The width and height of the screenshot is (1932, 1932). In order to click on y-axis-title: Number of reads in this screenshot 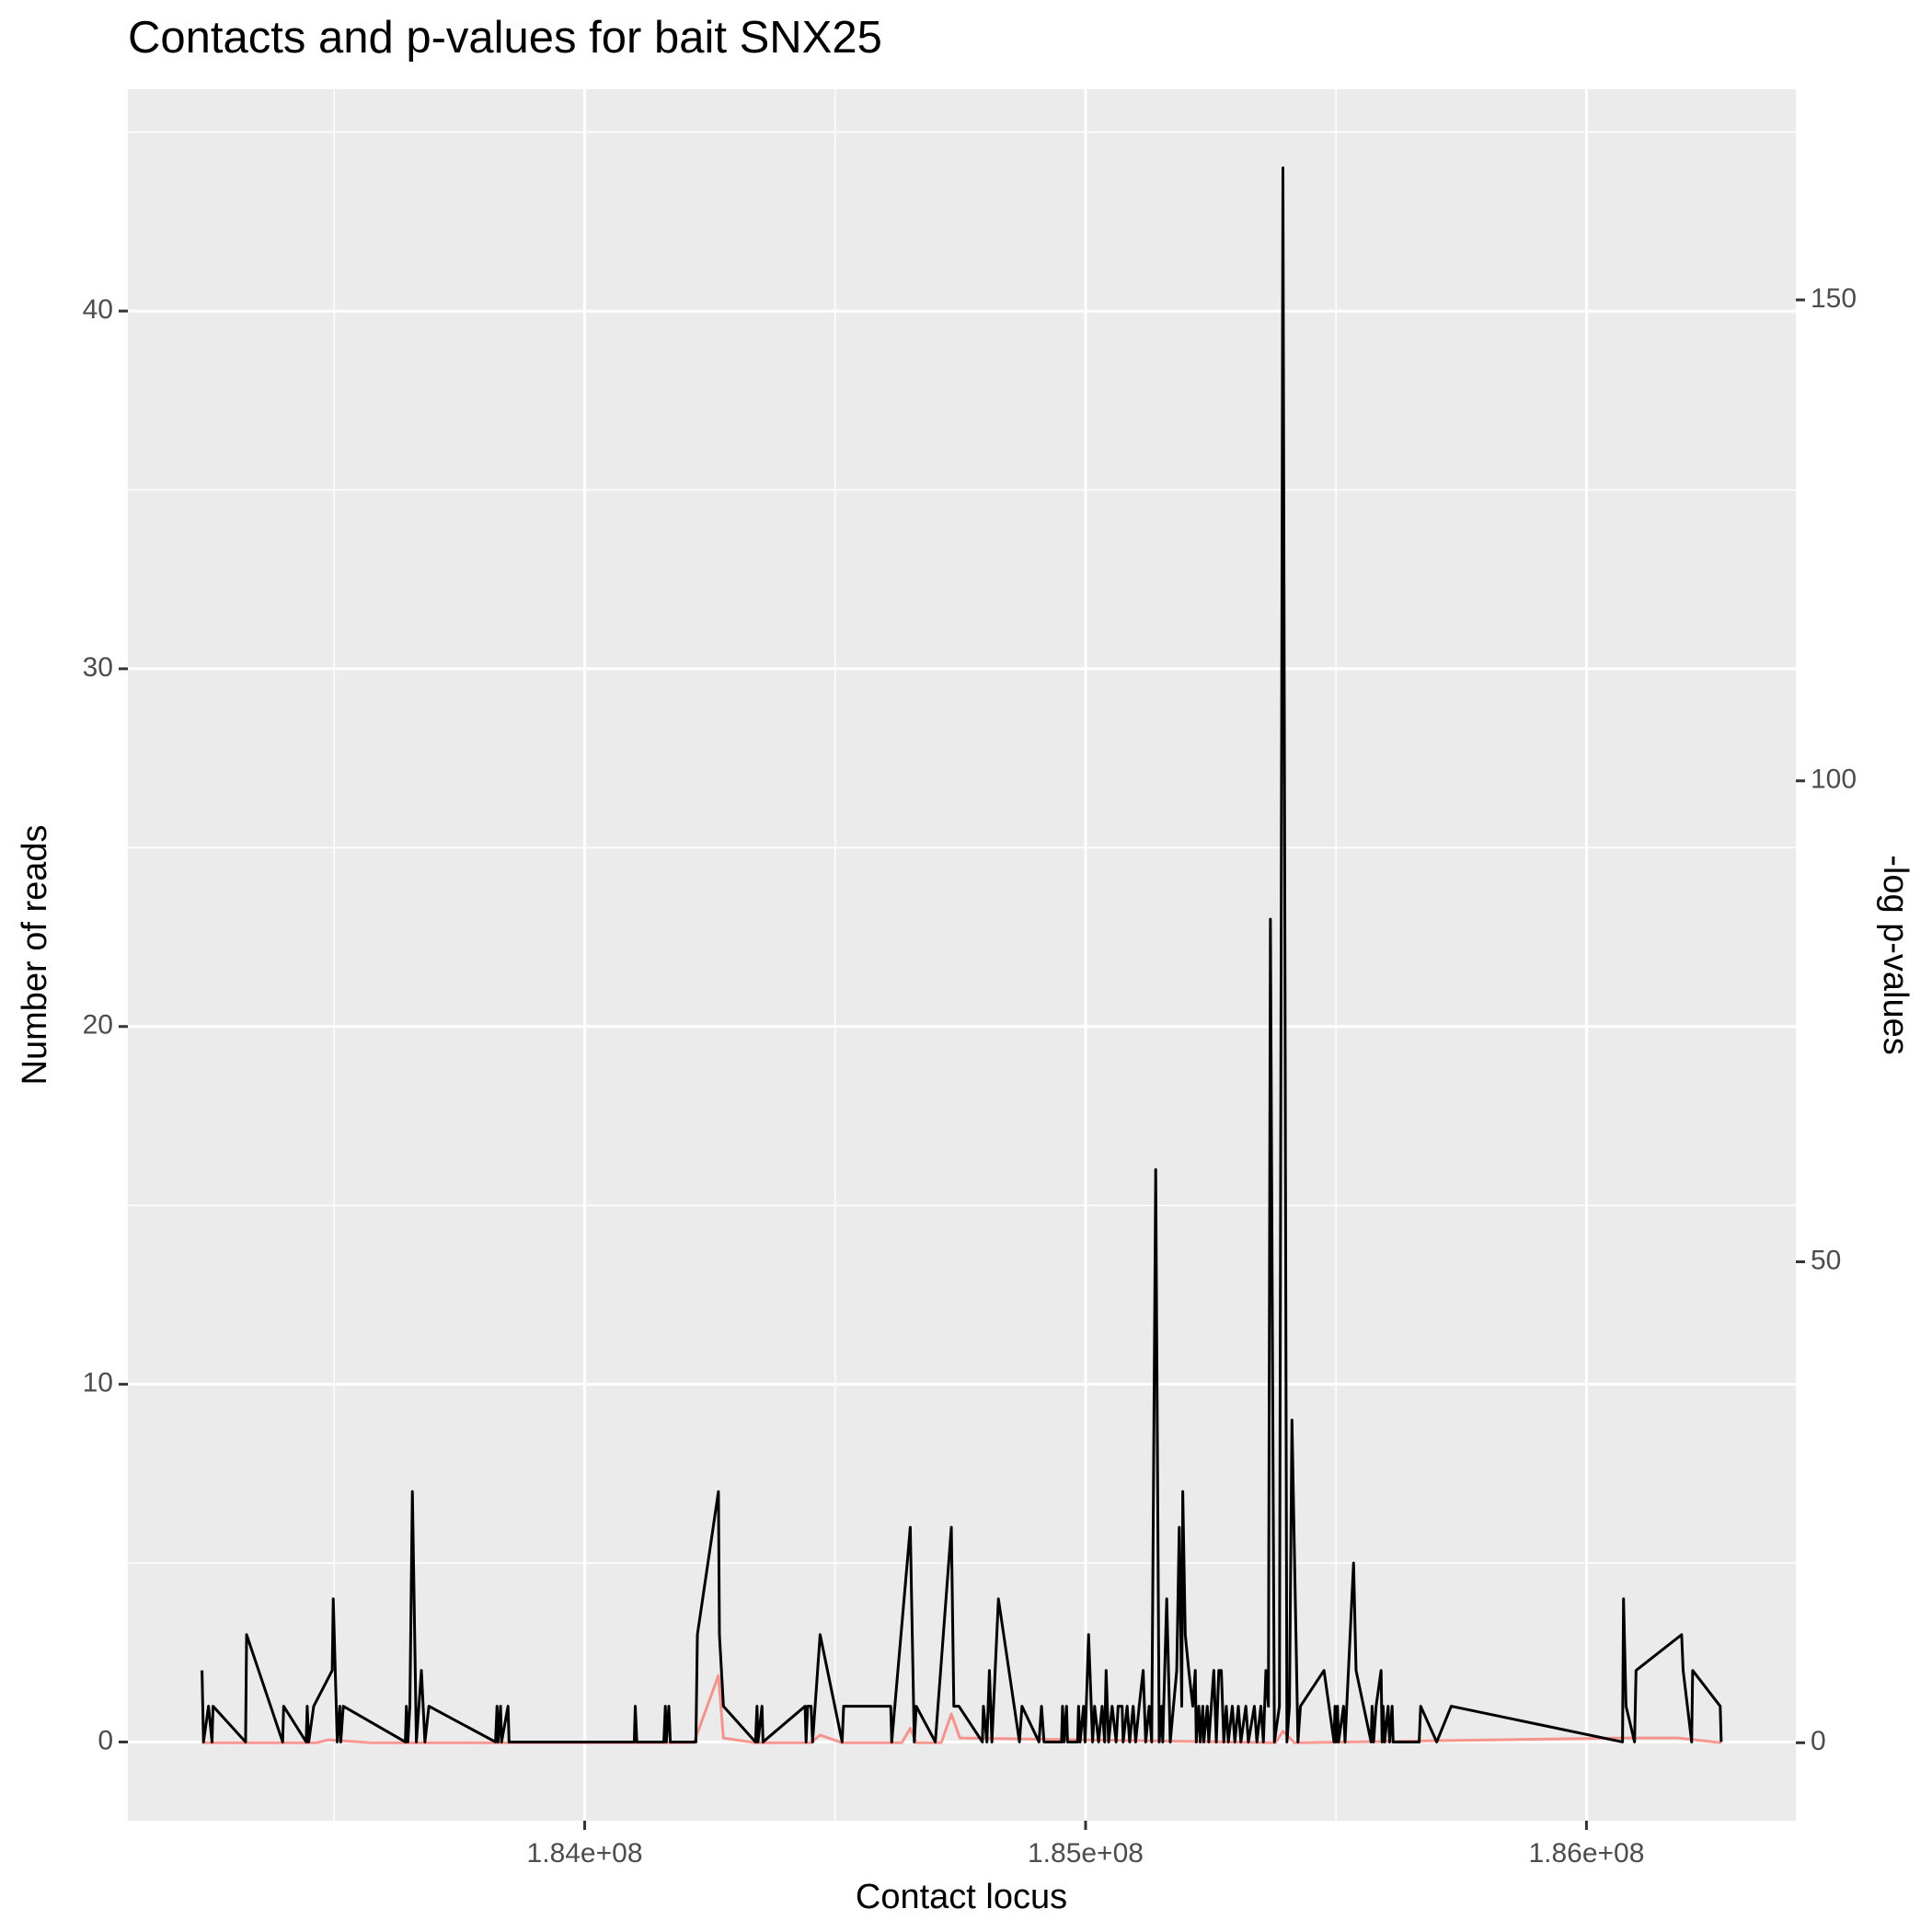, I will do `click(35, 954)`.